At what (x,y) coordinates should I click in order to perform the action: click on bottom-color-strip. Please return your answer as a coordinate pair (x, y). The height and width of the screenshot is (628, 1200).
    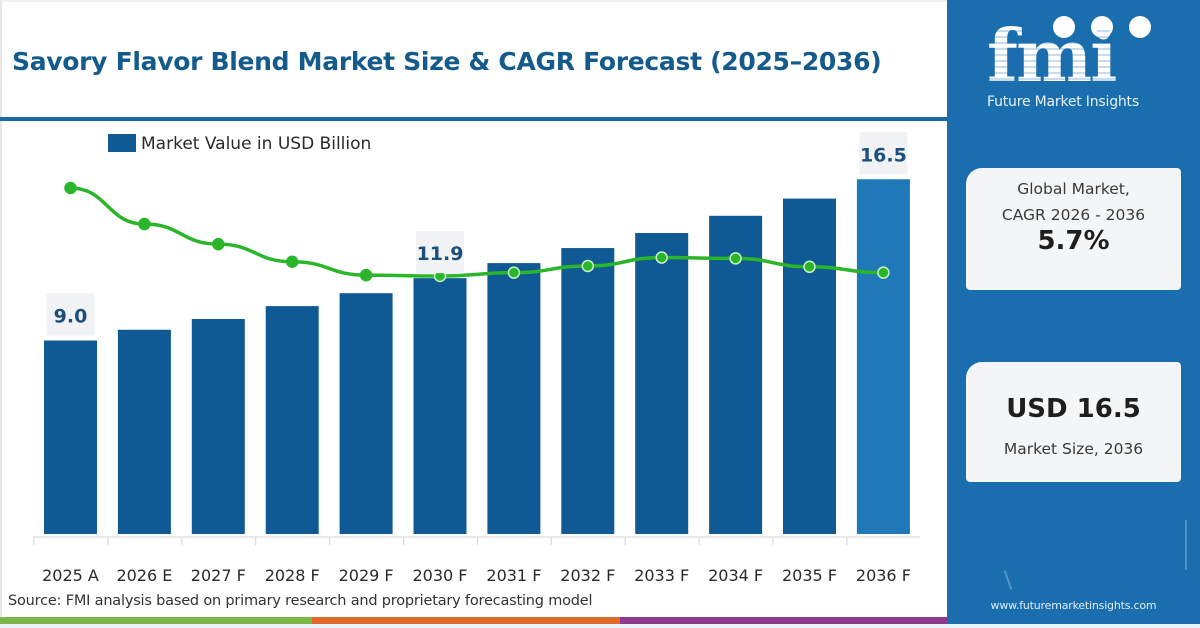
    Looking at the image, I should click on (473, 620).